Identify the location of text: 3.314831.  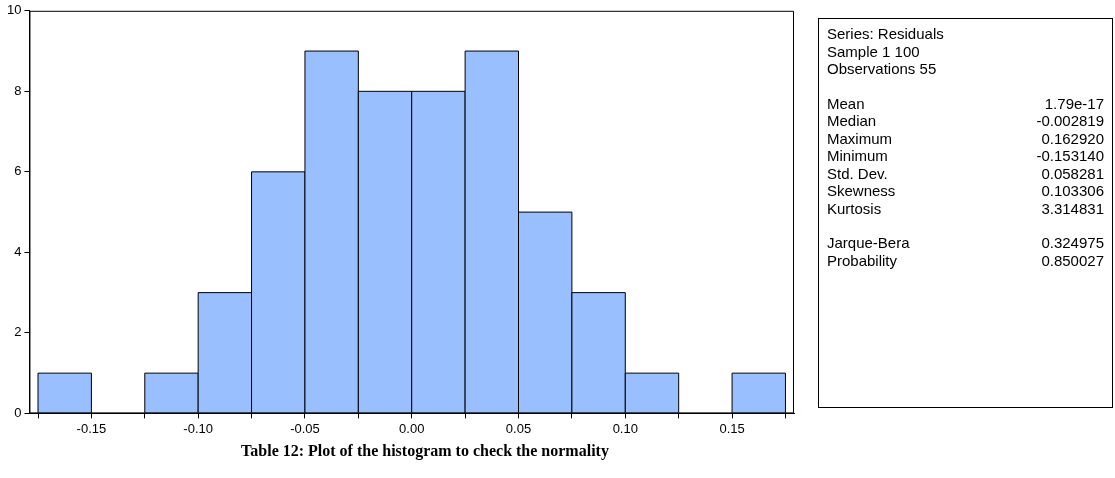
(1072, 208).